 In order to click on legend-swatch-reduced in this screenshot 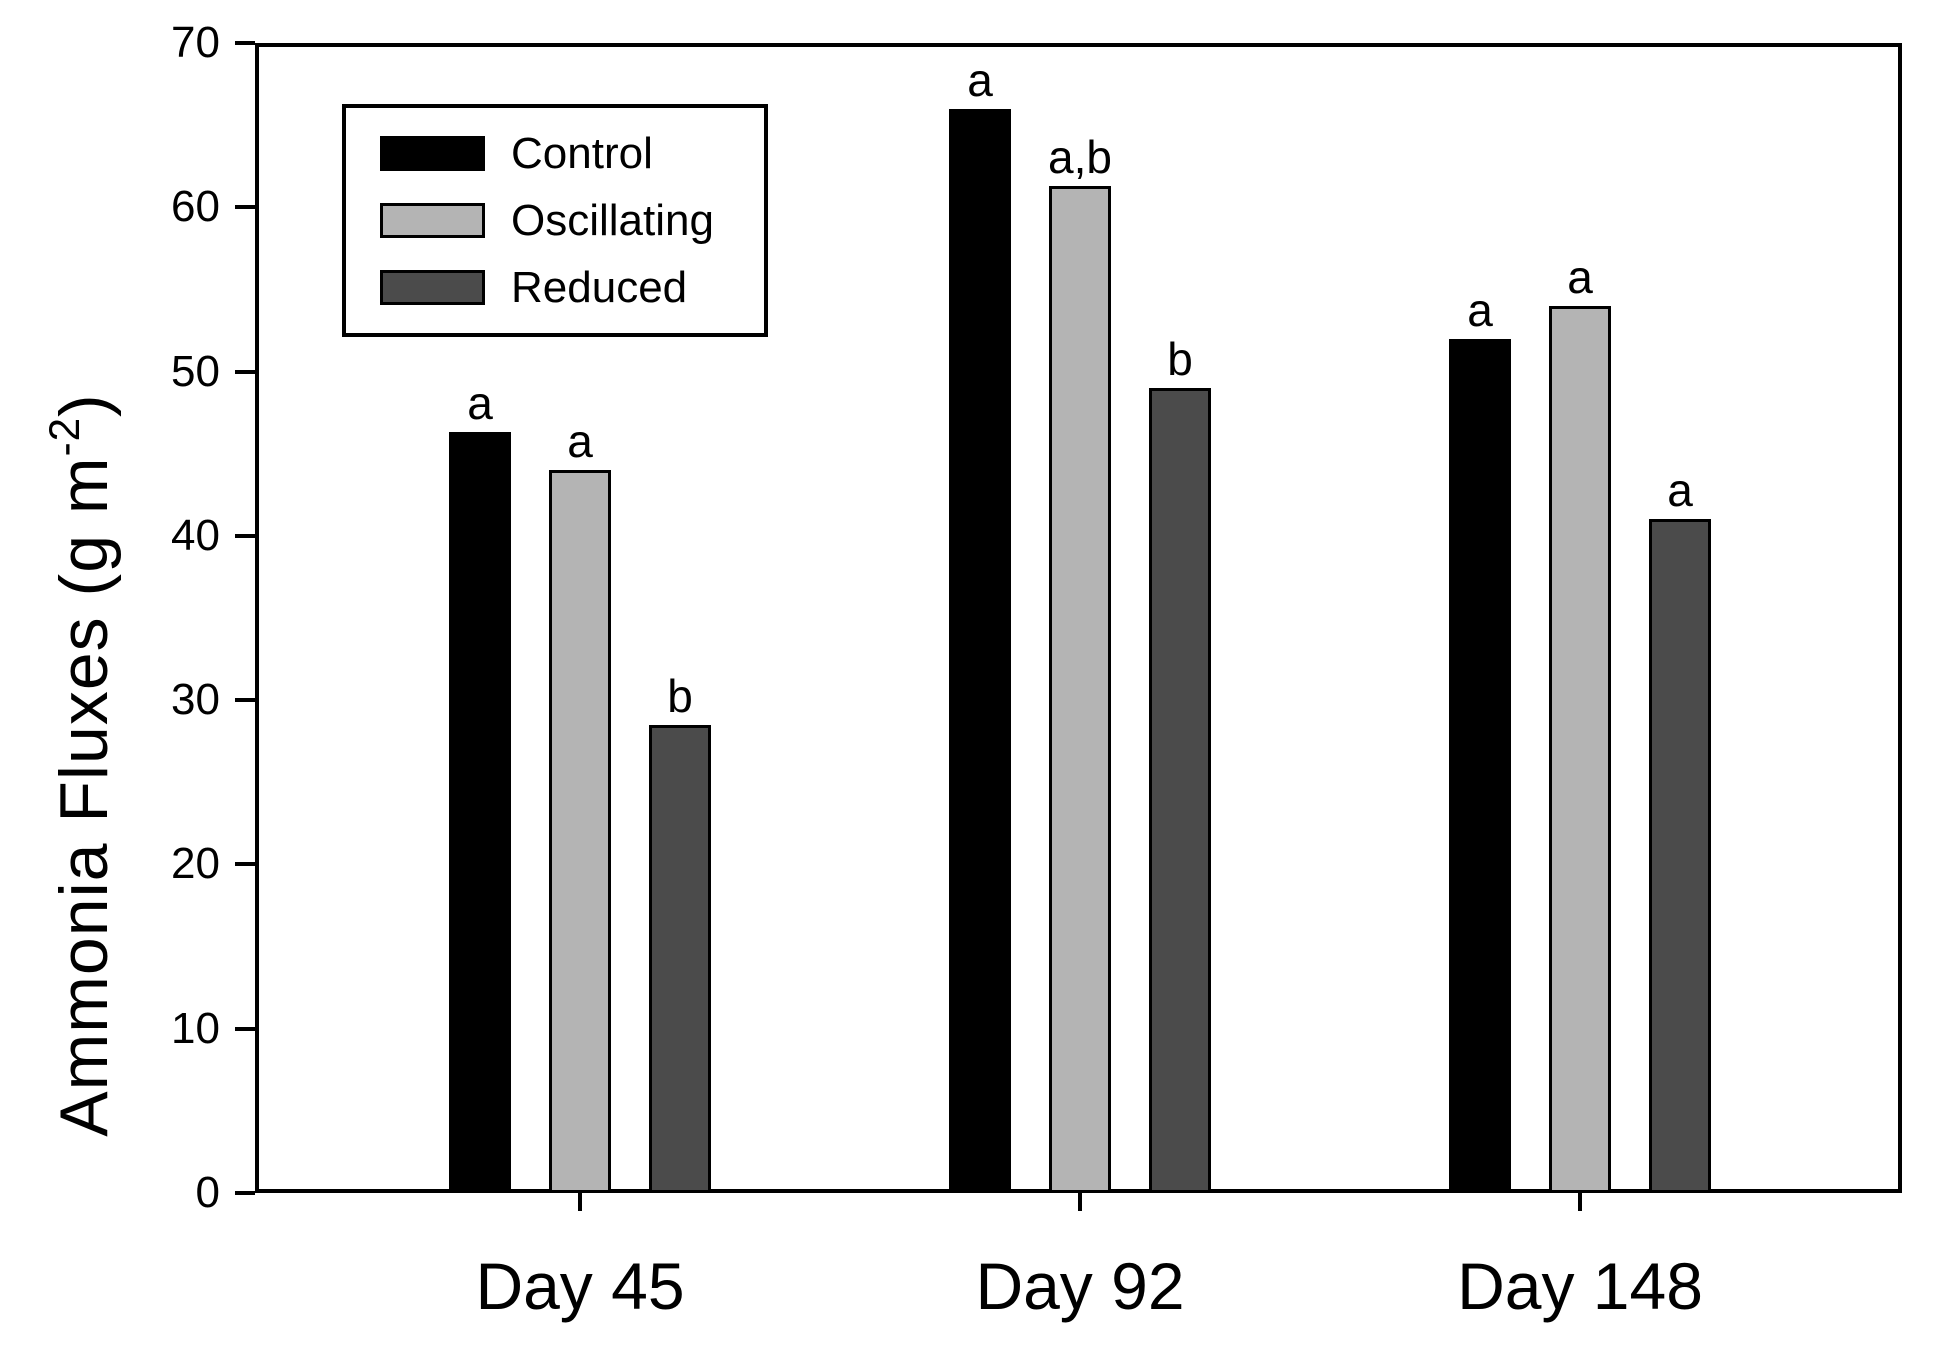, I will do `click(432, 287)`.